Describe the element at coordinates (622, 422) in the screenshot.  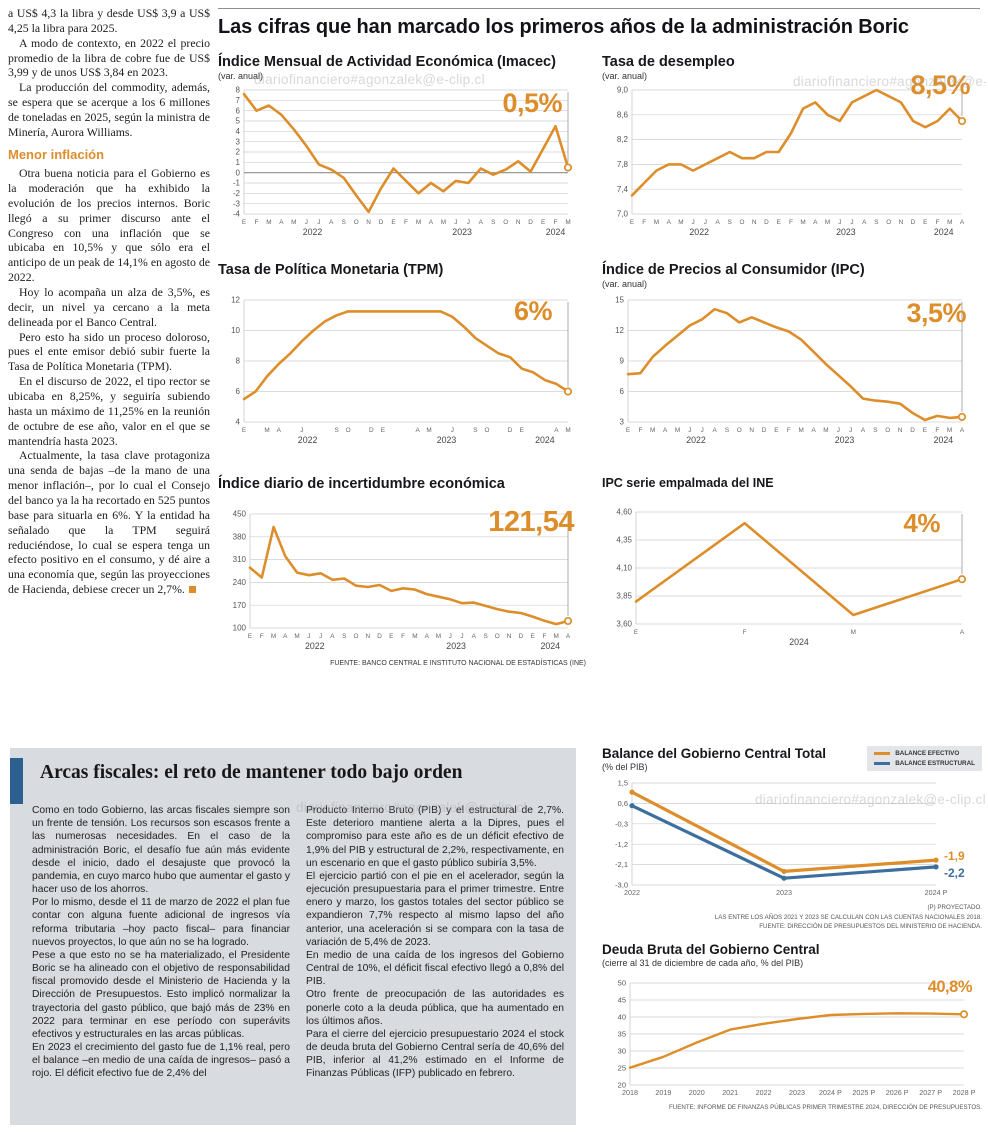
I see `y-tick-label: 3` at that location.